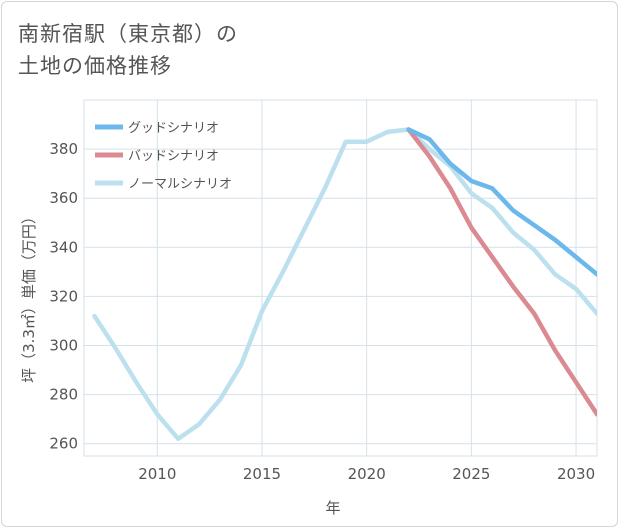  Describe the element at coordinates (63, 395) in the screenshot. I see `y-tick-label: 280` at that location.